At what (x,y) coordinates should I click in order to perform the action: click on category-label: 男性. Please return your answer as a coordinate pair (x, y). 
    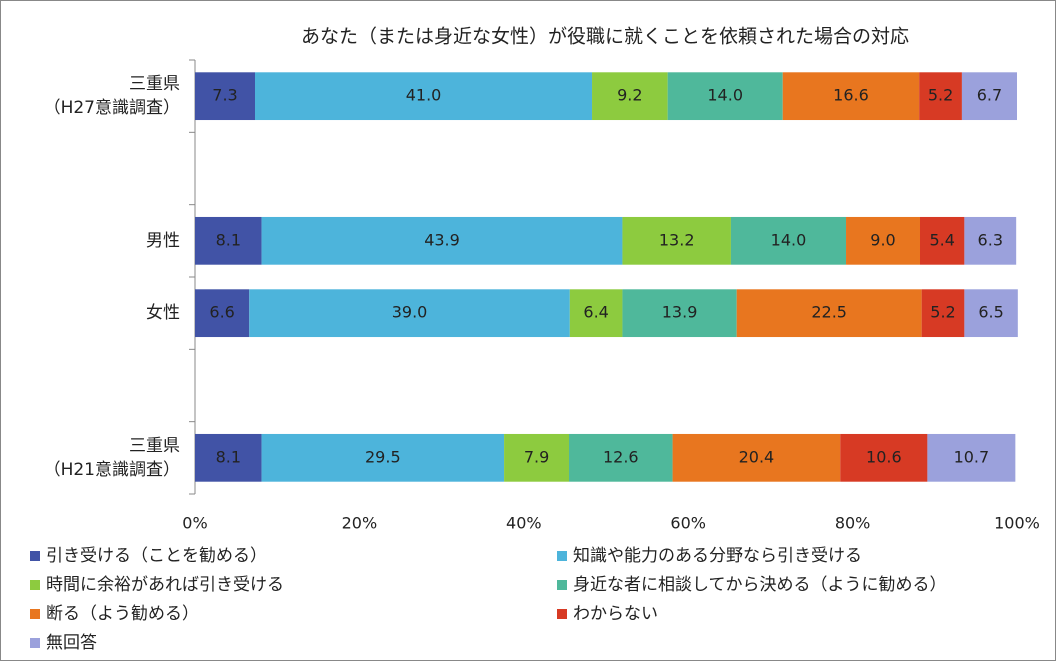
    Looking at the image, I should click on (163, 240).